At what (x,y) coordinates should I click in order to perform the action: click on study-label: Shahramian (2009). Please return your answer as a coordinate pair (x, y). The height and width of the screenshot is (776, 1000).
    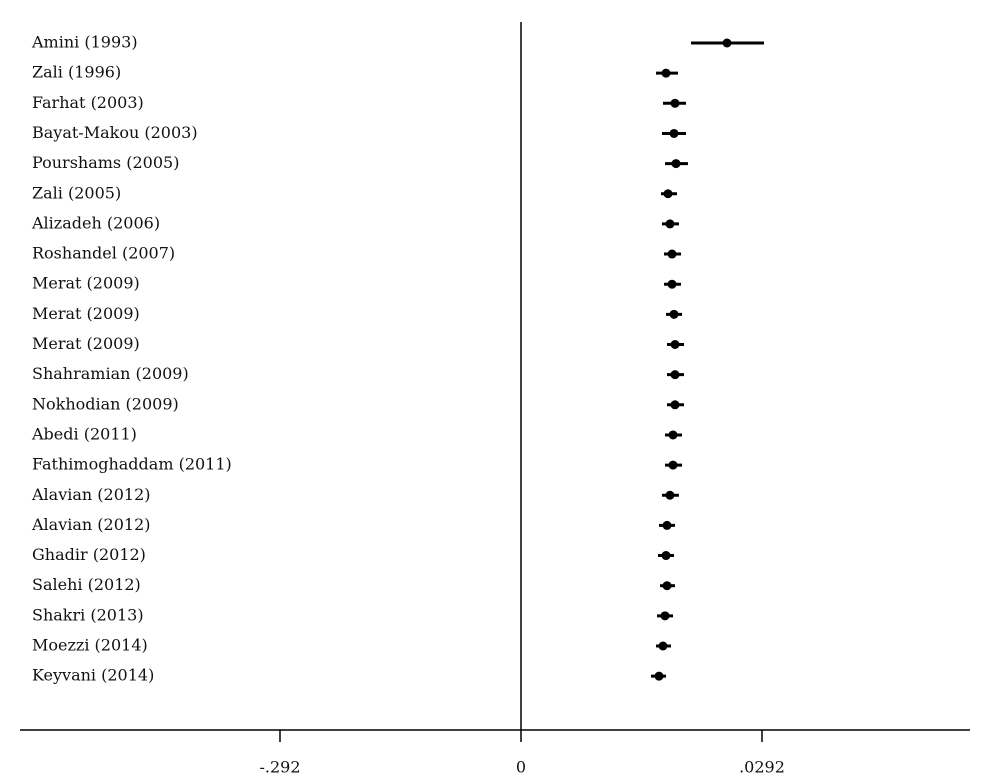
    Looking at the image, I should click on (110, 373).